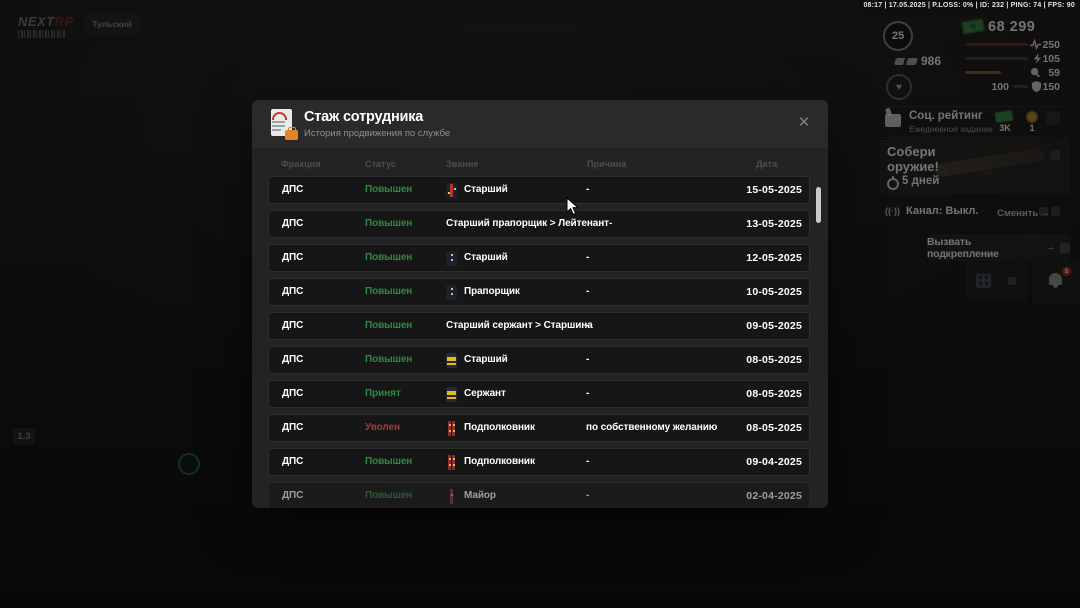 The height and width of the screenshot is (608, 1080). I want to click on row-date: 02-04-2025, so click(774, 496).